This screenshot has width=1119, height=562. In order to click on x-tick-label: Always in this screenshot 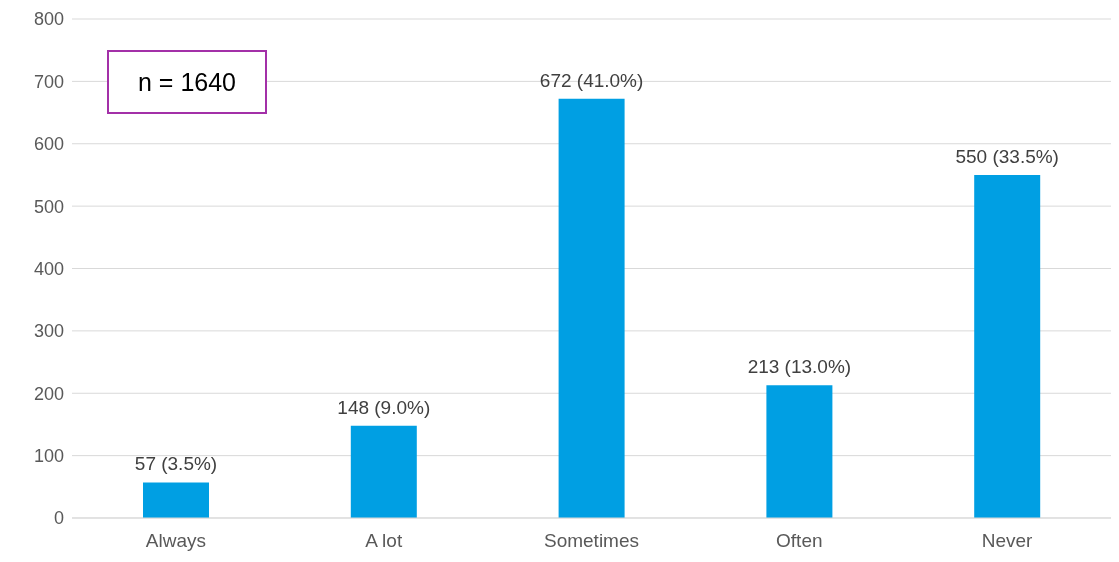, I will do `click(175, 541)`.